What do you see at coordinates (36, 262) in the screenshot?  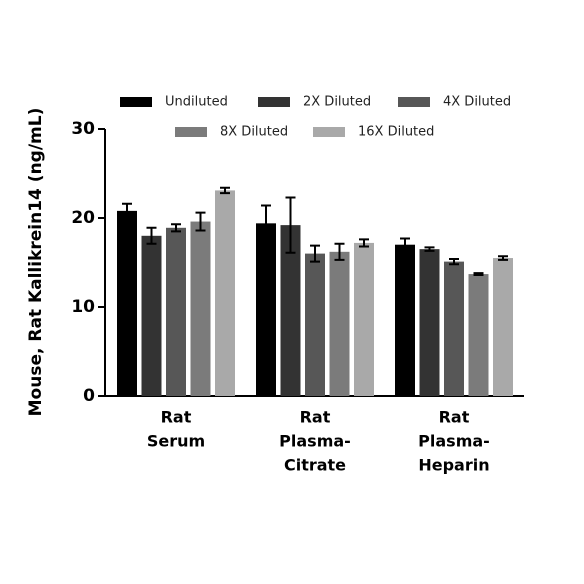 I see `y-axis-label: Mouse, Rat Kallikrein14 (ng/mL)` at bounding box center [36, 262].